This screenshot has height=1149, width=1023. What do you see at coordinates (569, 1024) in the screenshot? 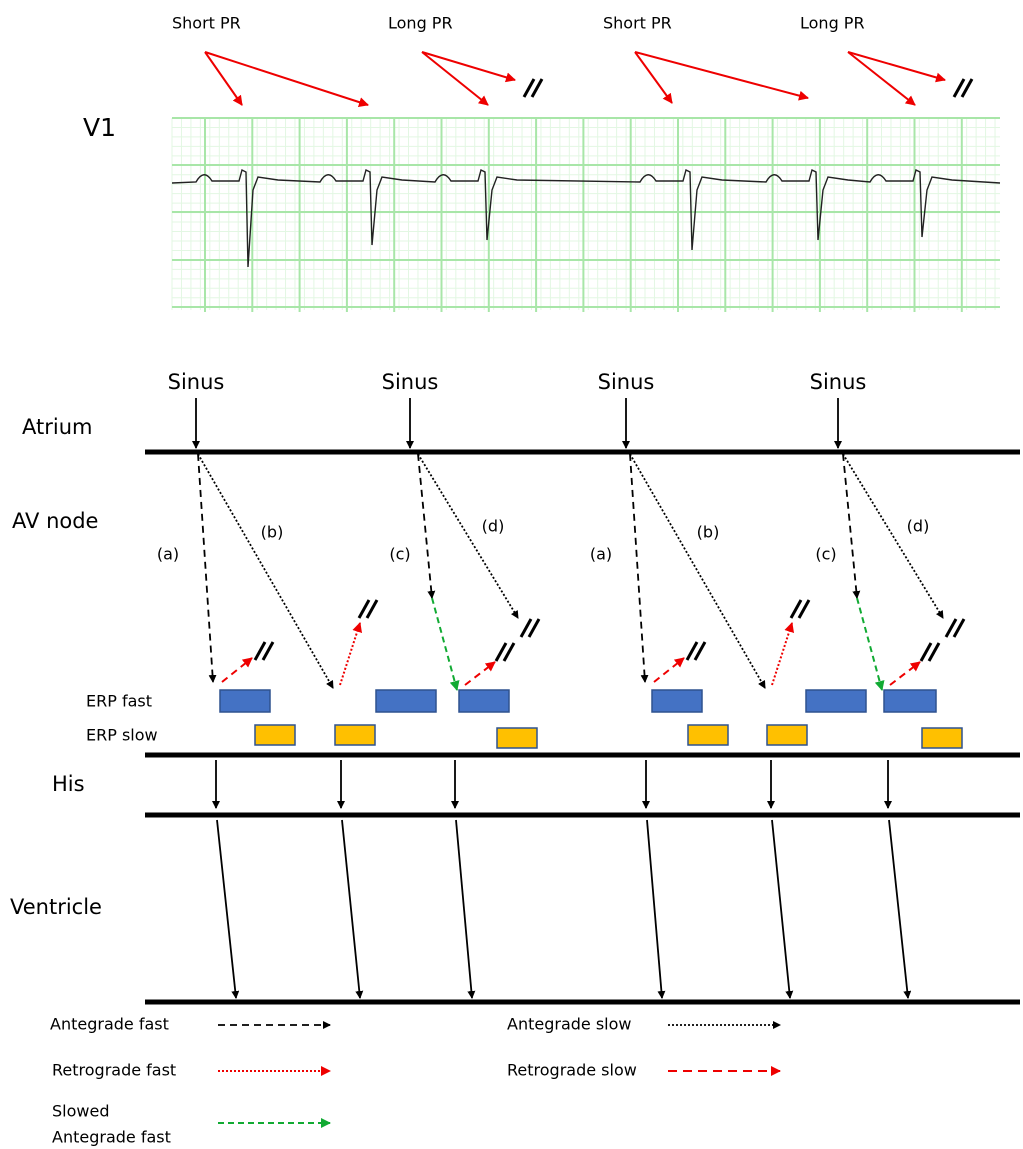
I see `legend-label: Antegrade slow` at bounding box center [569, 1024].